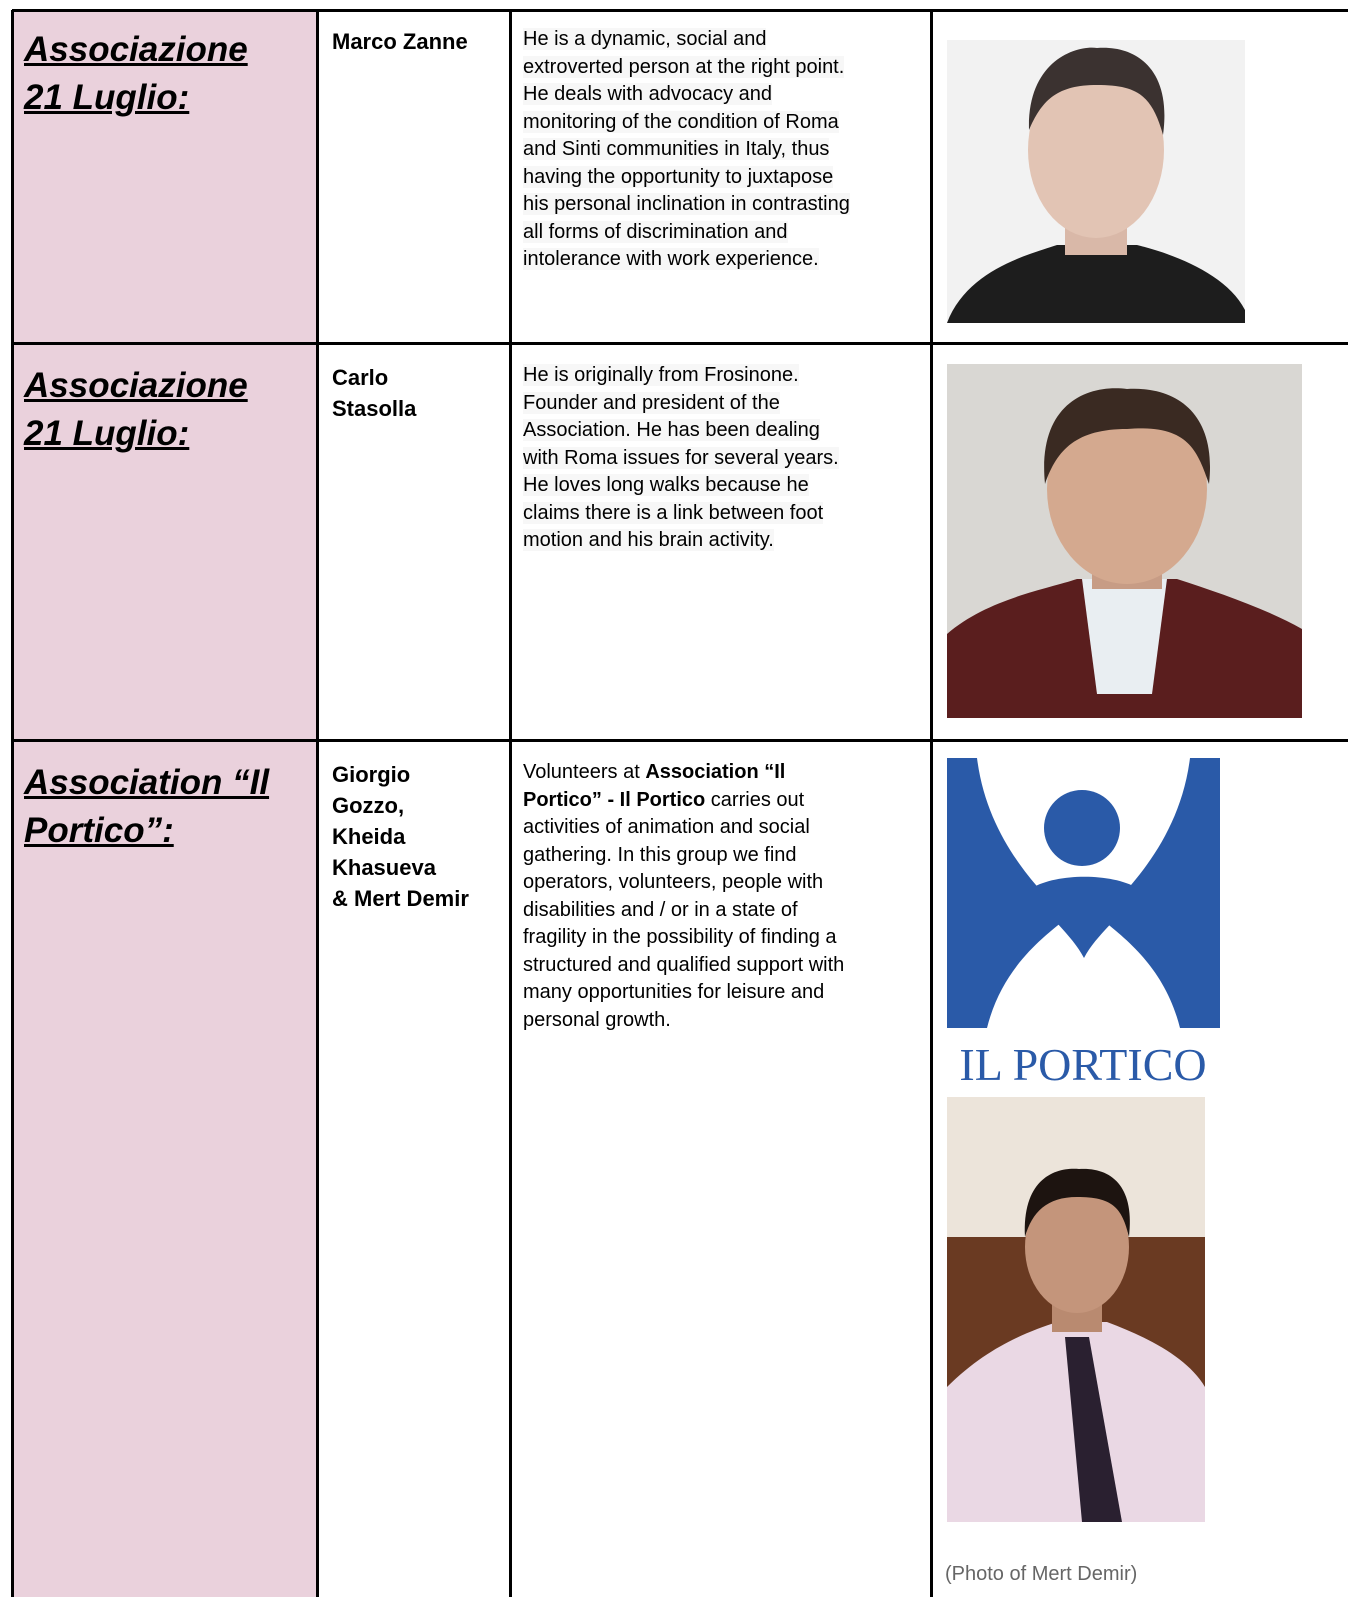 The height and width of the screenshot is (1597, 1348). What do you see at coordinates (655, 231) in the screenshot?
I see `text: all forms of discrimination and` at bounding box center [655, 231].